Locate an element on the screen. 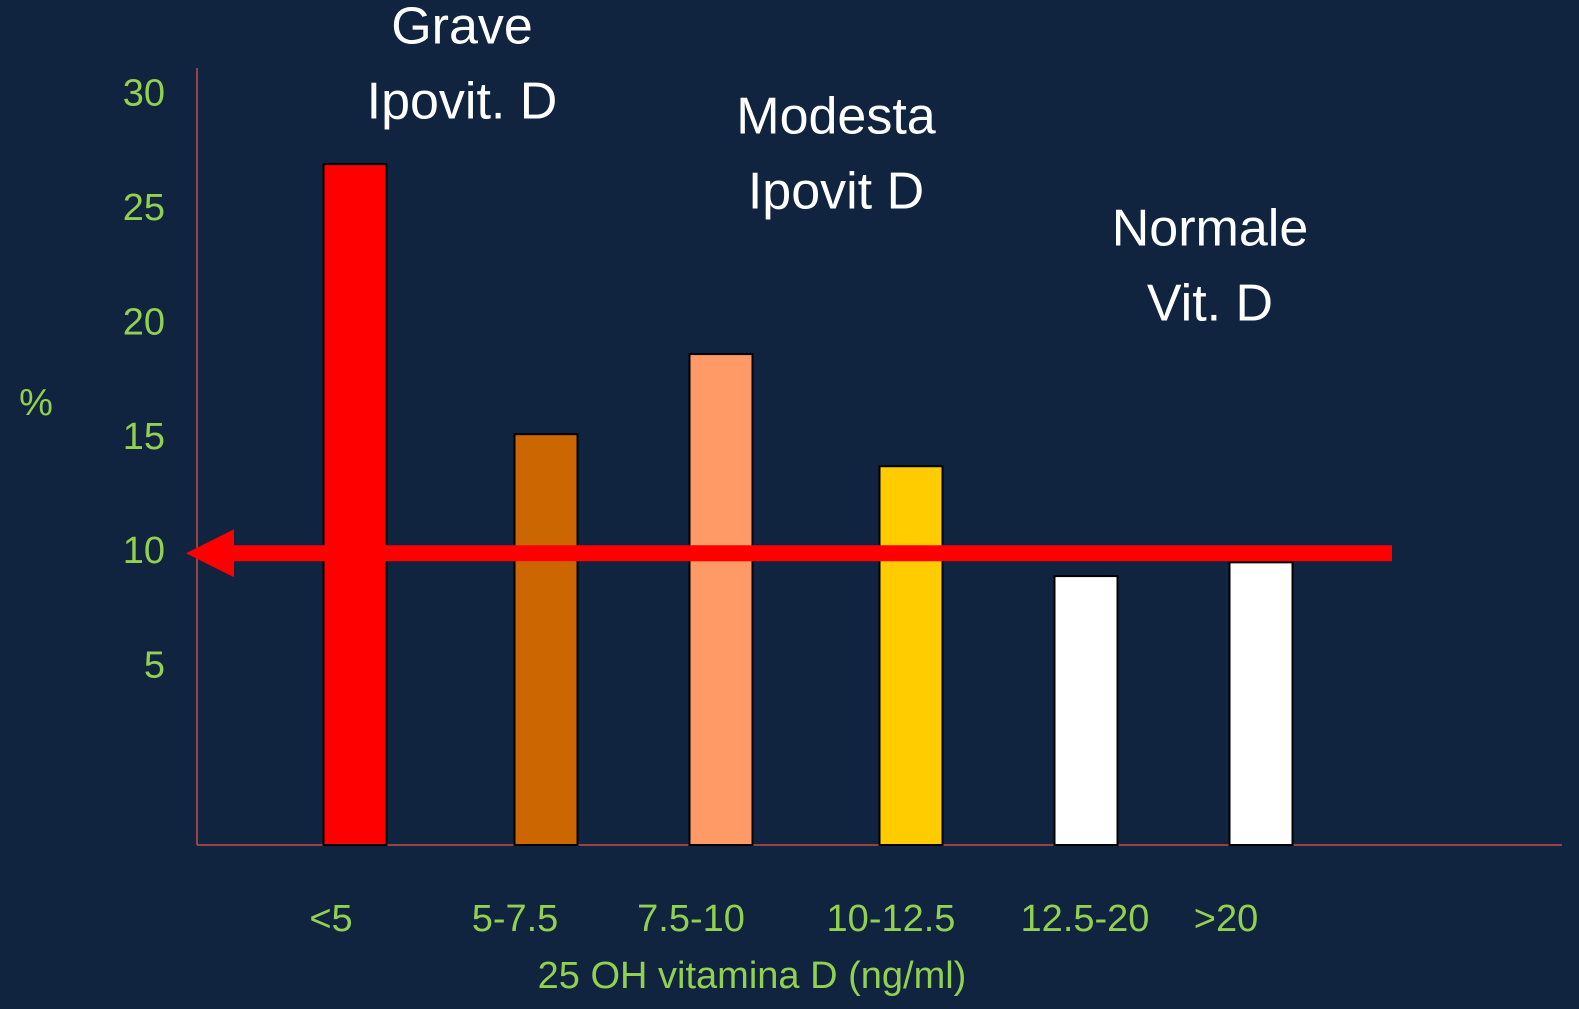 This screenshot has width=1579, height=1009. x-tick-label: 5-7.5 is located at coordinates (515, 919).